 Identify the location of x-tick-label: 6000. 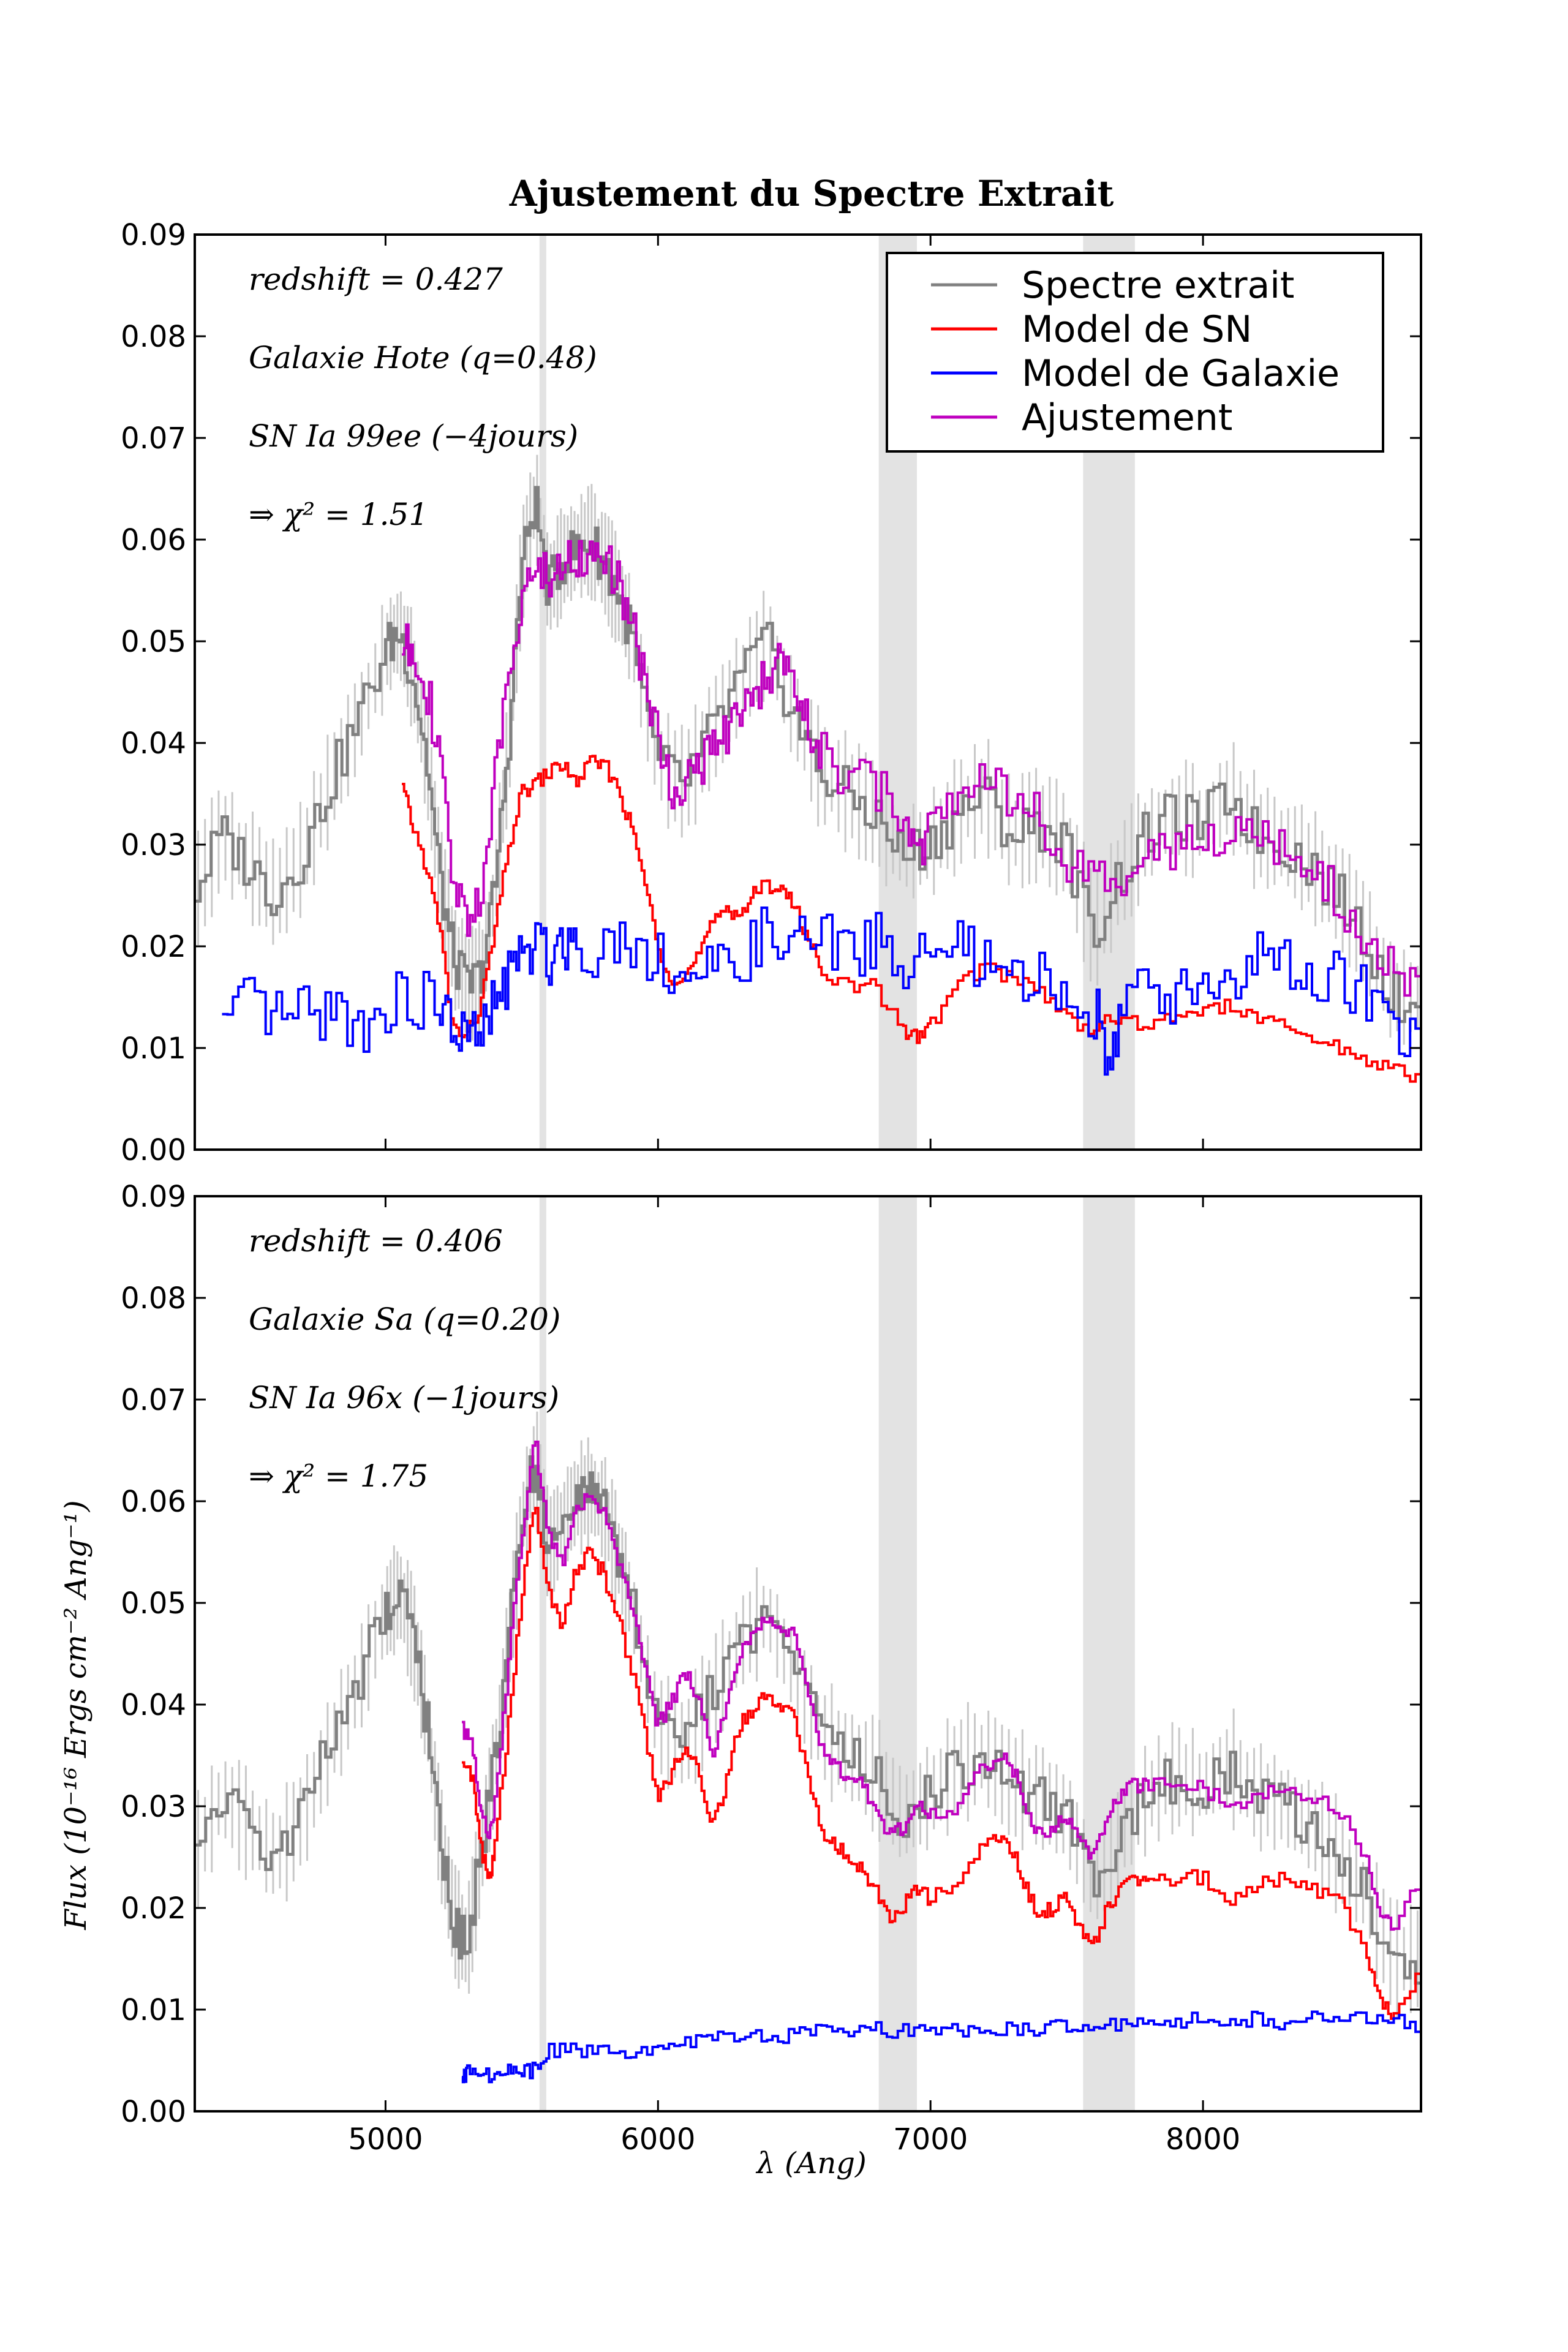
(658, 2140).